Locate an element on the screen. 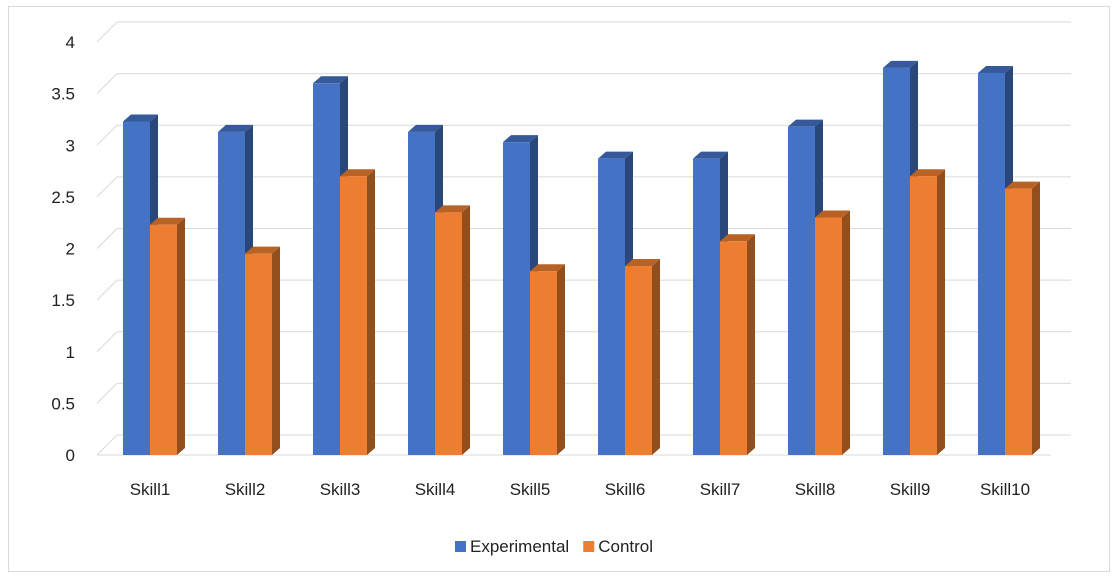 This screenshot has width=1118, height=579. bar-control-skill2 is located at coordinates (262, 350).